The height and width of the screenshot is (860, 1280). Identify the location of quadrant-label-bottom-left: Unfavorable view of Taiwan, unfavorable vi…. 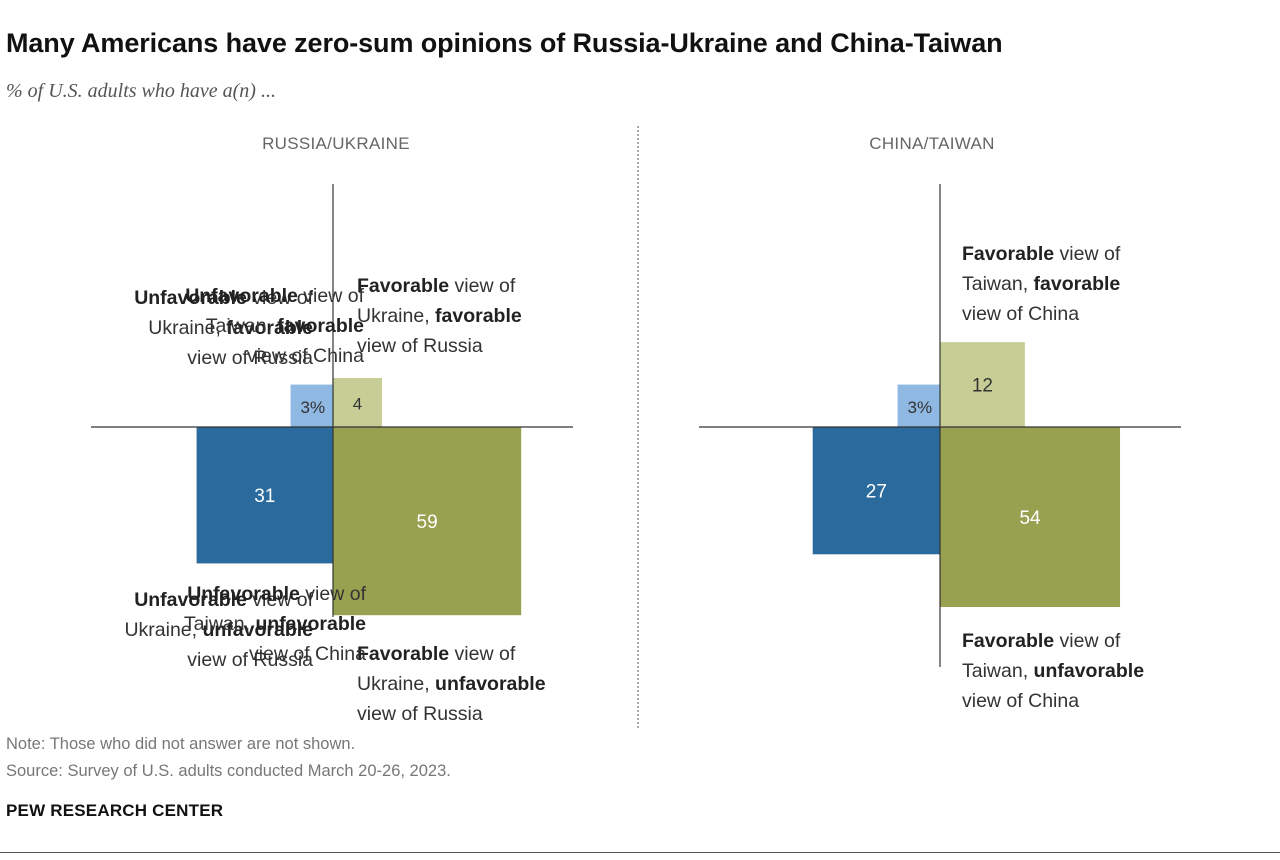
(236, 624).